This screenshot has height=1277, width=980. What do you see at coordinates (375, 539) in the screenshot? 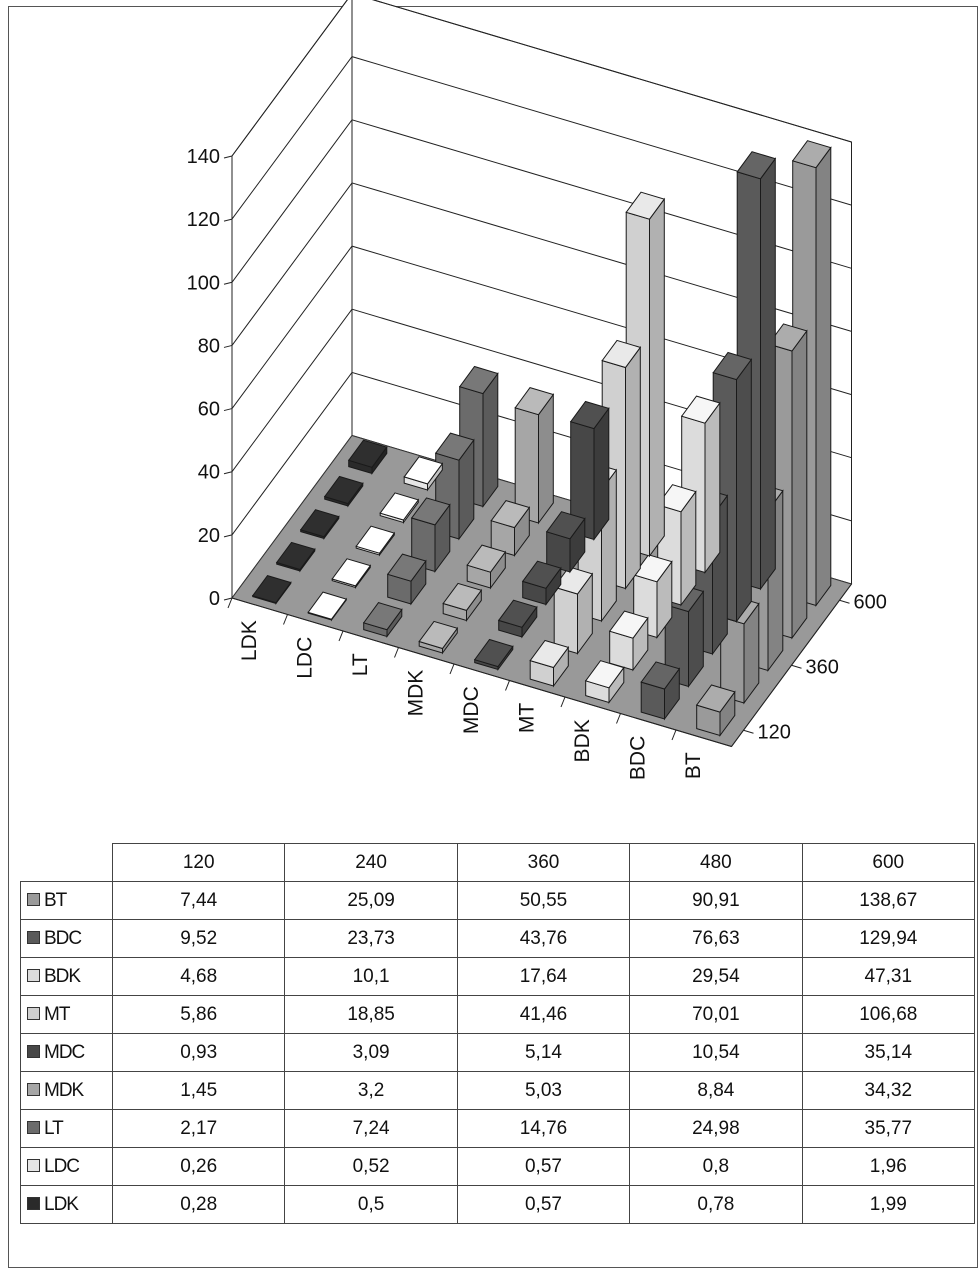
I see `bar-series-ldc` at bounding box center [375, 539].